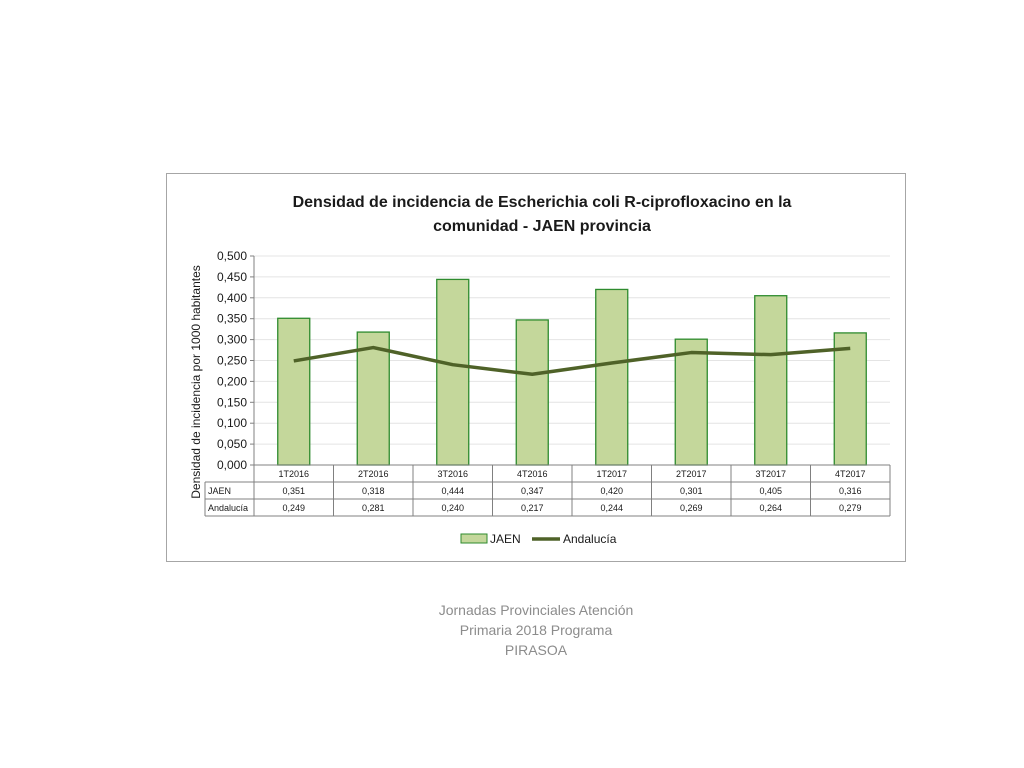 The image size is (1024, 768). What do you see at coordinates (505, 539) in the screenshot?
I see `legend-label-jaen: JAEN` at bounding box center [505, 539].